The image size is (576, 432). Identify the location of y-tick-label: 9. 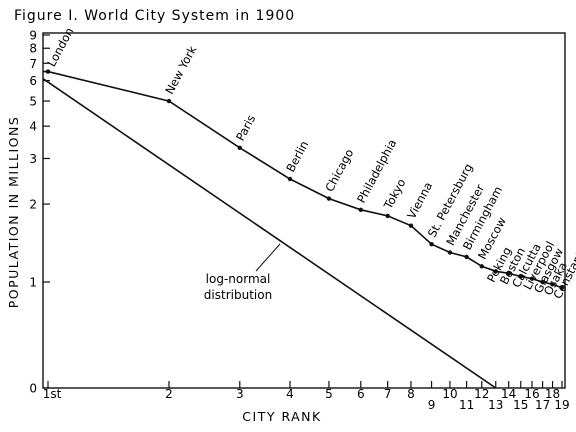
(33, 36).